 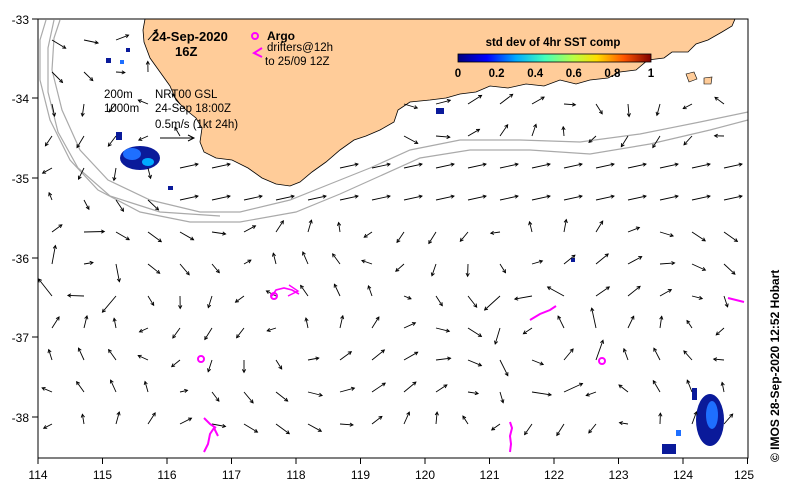 What do you see at coordinates (186, 51) in the screenshot?
I see `map-hour: 16Z` at bounding box center [186, 51].